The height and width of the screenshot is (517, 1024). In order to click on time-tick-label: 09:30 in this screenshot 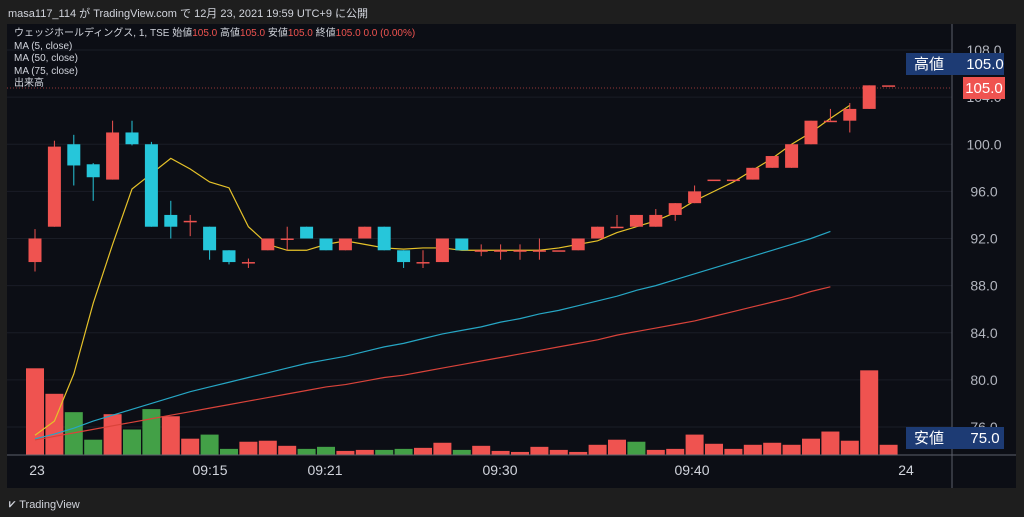, I will do `click(499, 470)`.